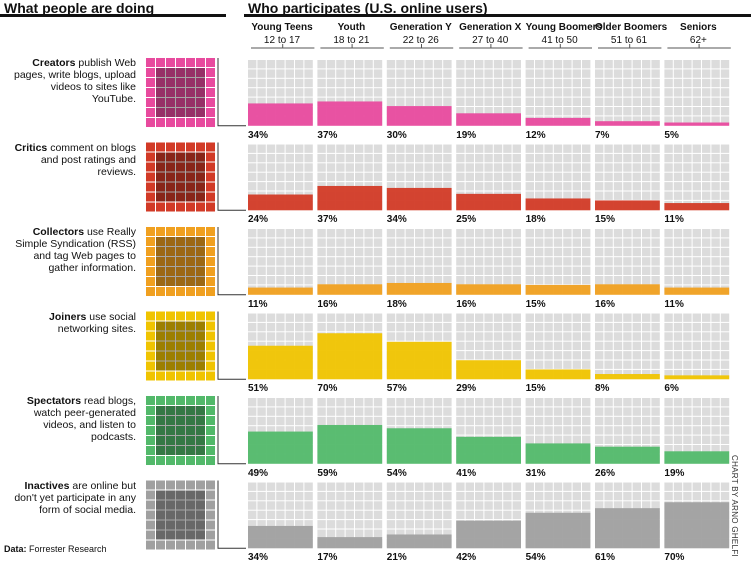  What do you see at coordinates (734, 506) in the screenshot?
I see `chart-credit: CHART BY ARNO GHELFI` at bounding box center [734, 506].